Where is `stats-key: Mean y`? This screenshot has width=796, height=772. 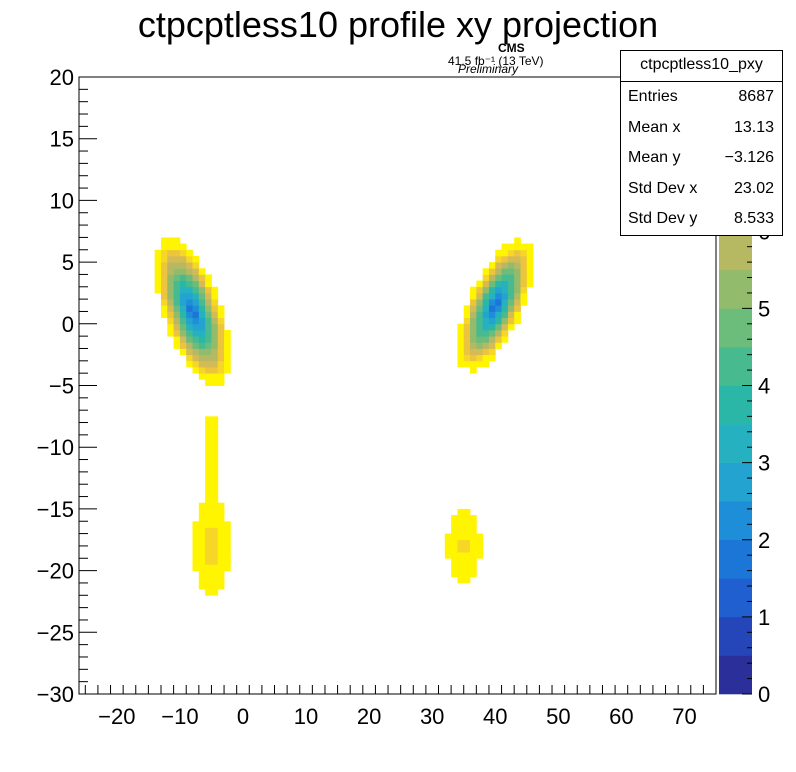 stats-key: Mean y is located at coordinates (654, 158).